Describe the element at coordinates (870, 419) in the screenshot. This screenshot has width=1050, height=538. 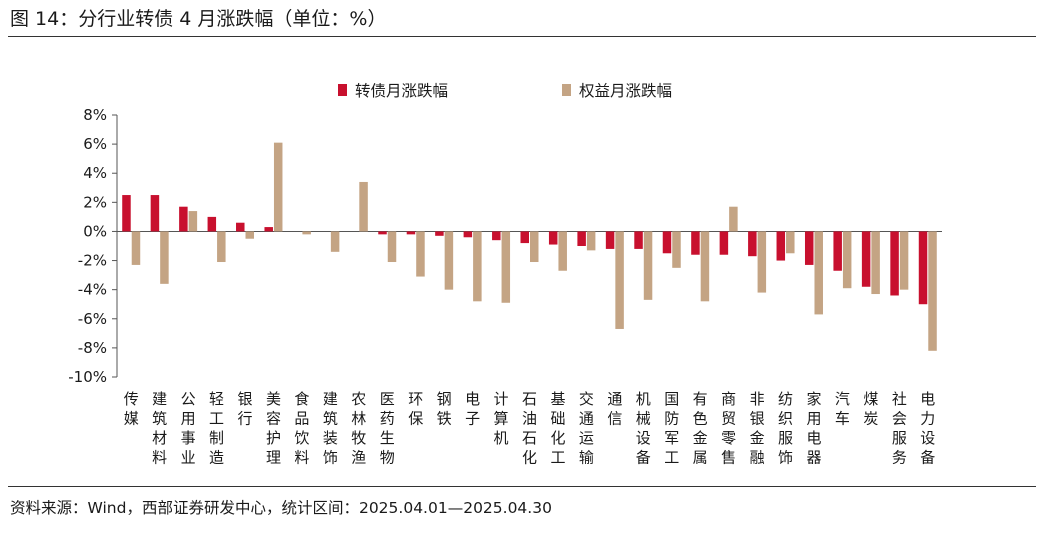
I see `x-tick-label: 炭` at that location.